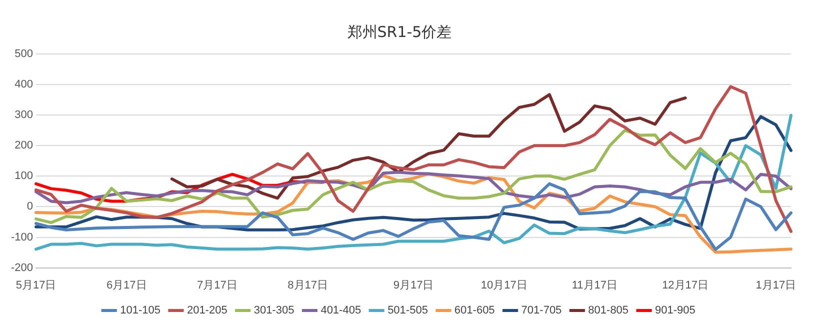  What do you see at coordinates (685, 285) in the screenshot?
I see `x-tick-label: 12月17日` at bounding box center [685, 285].